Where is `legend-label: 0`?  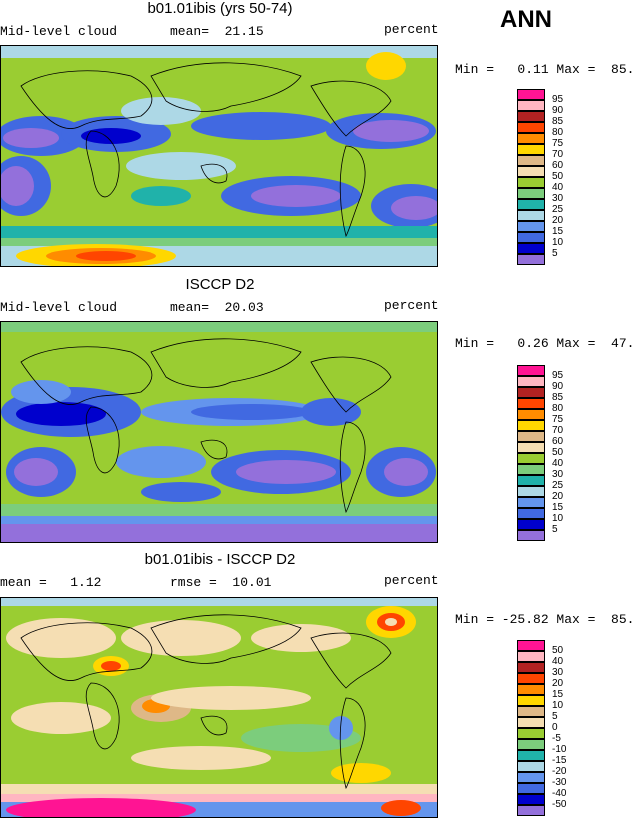
legend-label: 0 is located at coordinates (555, 727).